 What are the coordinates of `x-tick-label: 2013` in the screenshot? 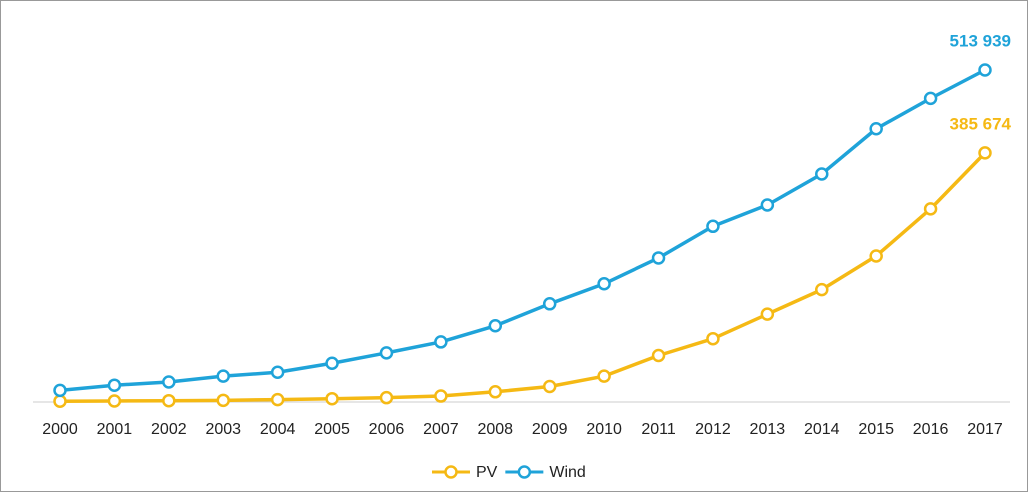 It's located at (768, 429).